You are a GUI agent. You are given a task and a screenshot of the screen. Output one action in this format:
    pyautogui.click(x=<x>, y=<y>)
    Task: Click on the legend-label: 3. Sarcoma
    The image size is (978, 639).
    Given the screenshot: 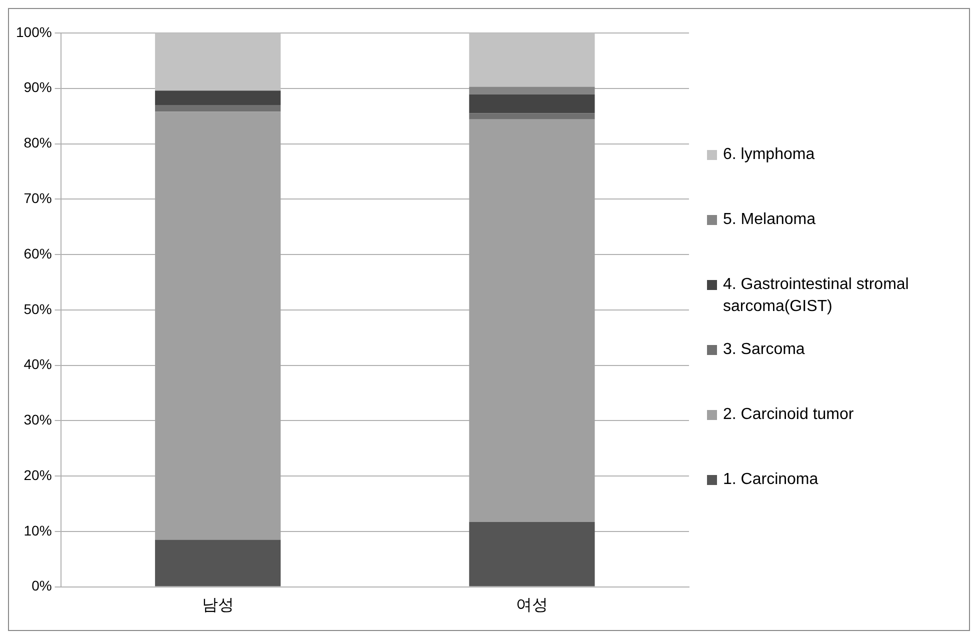 What is the action you would take?
    pyautogui.click(x=764, y=350)
    